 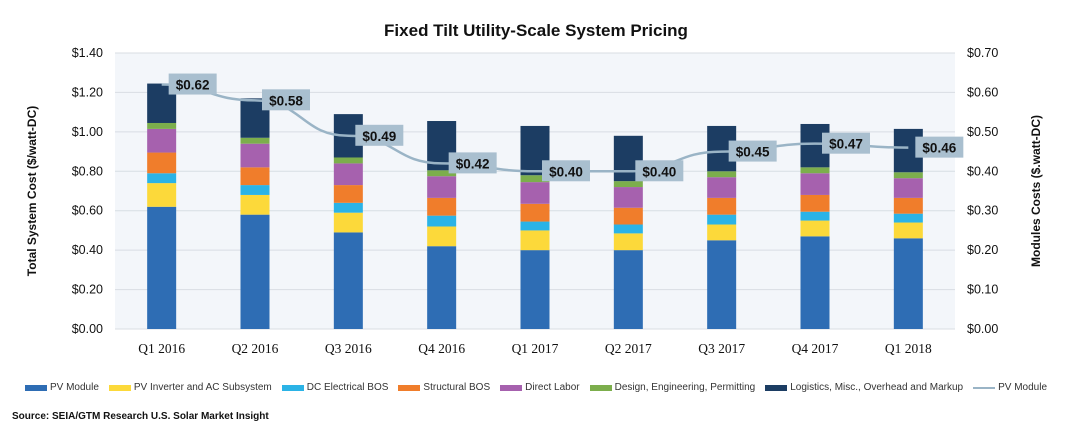 I want to click on x-tick-label: Q2 2017, so click(x=628, y=348).